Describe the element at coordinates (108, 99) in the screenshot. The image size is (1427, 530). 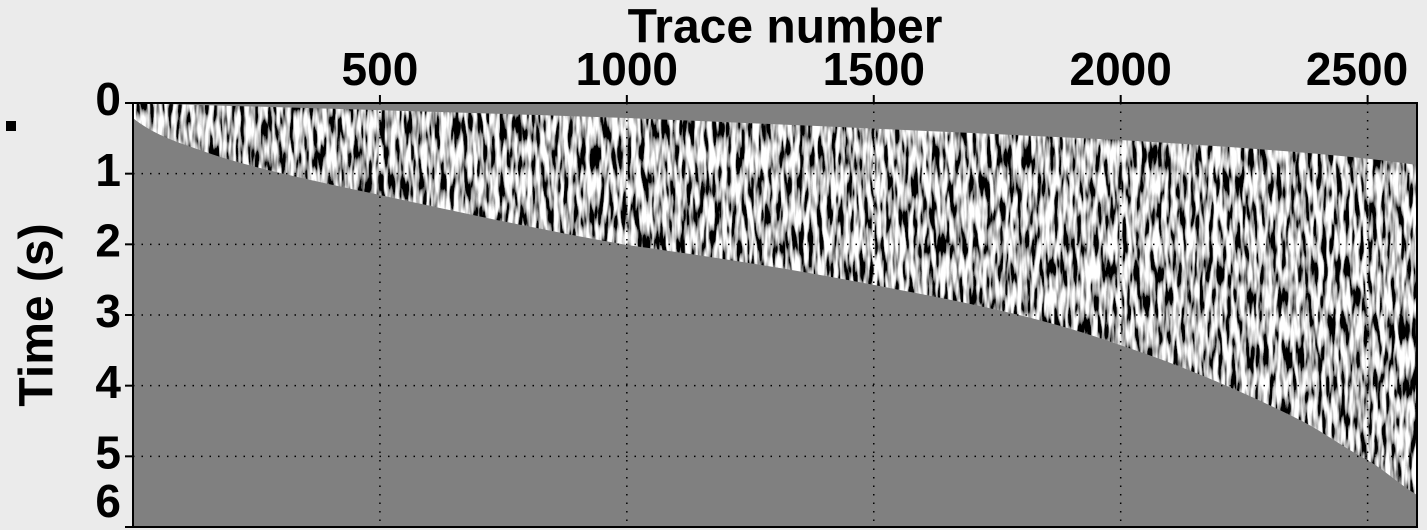
I see `y-tick-label: 0` at that location.